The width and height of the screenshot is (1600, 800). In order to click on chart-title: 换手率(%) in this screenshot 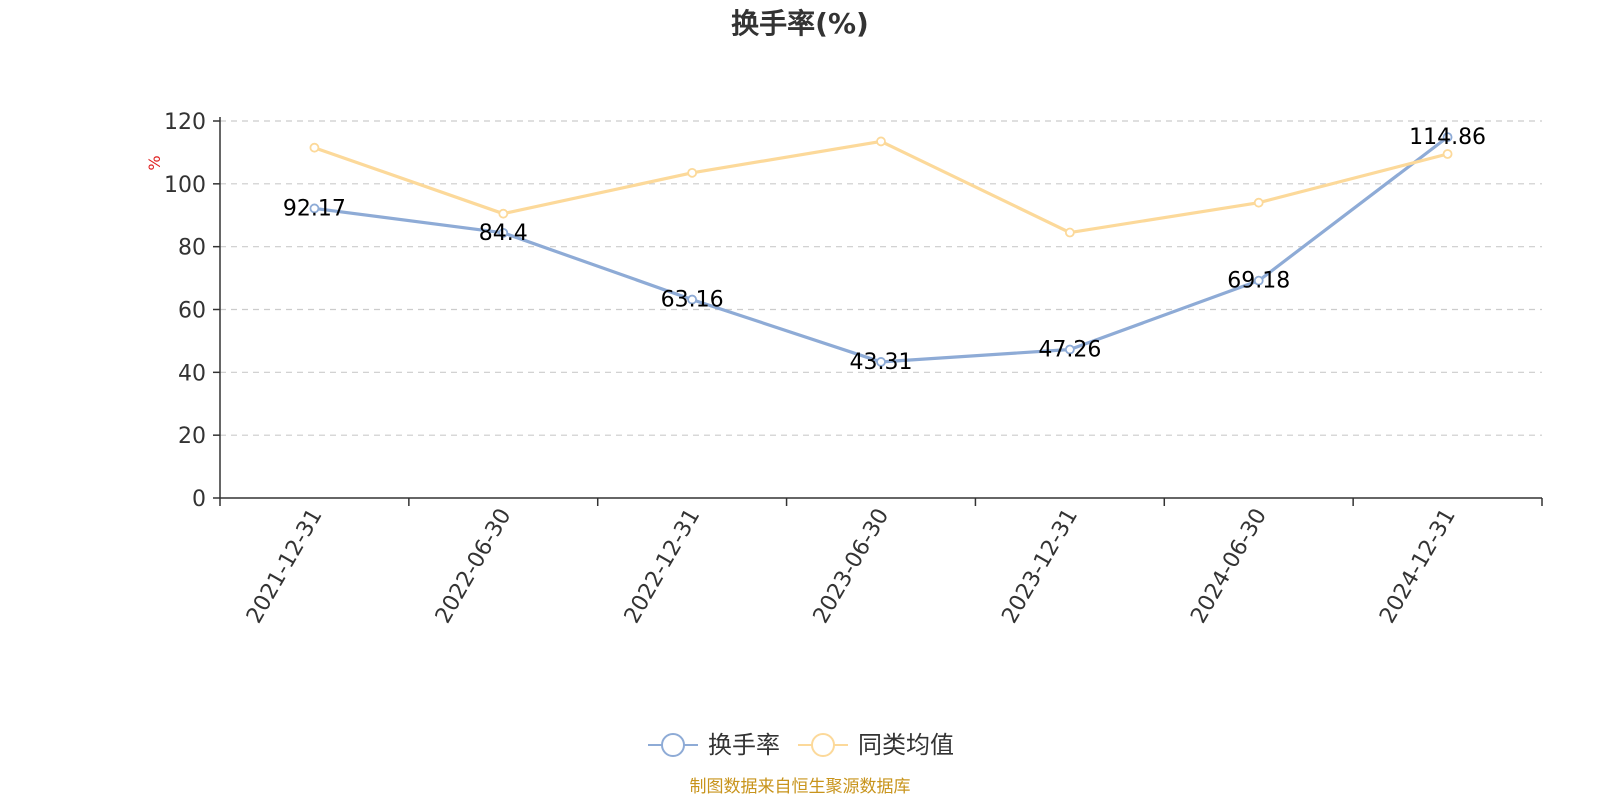, I will do `click(800, 23)`.